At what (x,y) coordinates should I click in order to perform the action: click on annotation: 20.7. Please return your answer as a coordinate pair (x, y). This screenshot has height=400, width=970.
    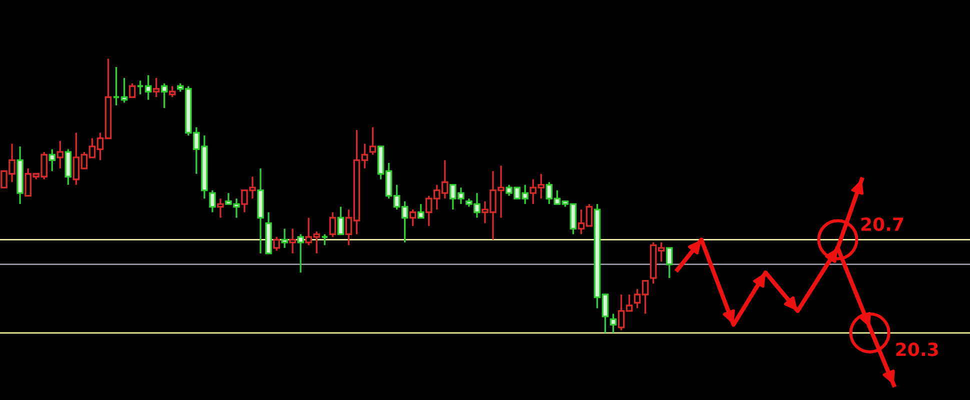
    Looking at the image, I should click on (882, 224).